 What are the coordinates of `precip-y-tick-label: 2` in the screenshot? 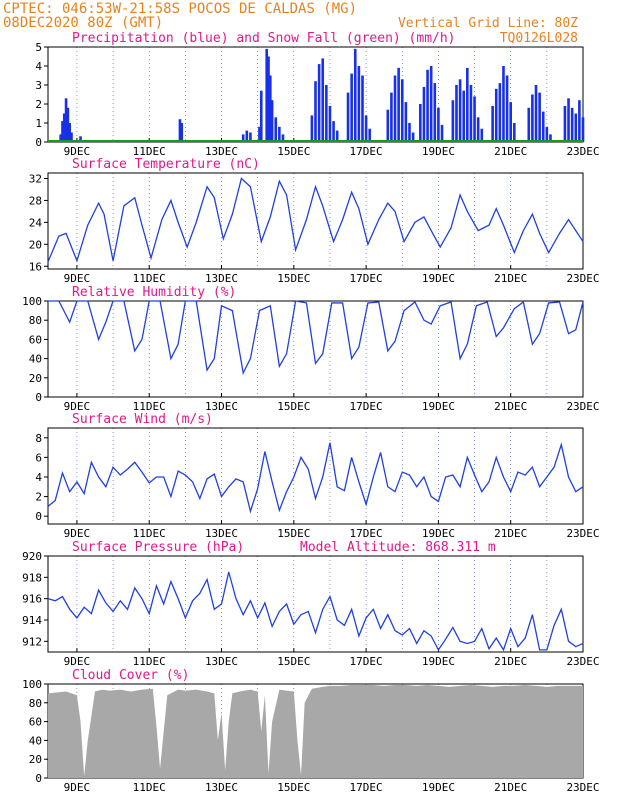 It's located at (38, 104).